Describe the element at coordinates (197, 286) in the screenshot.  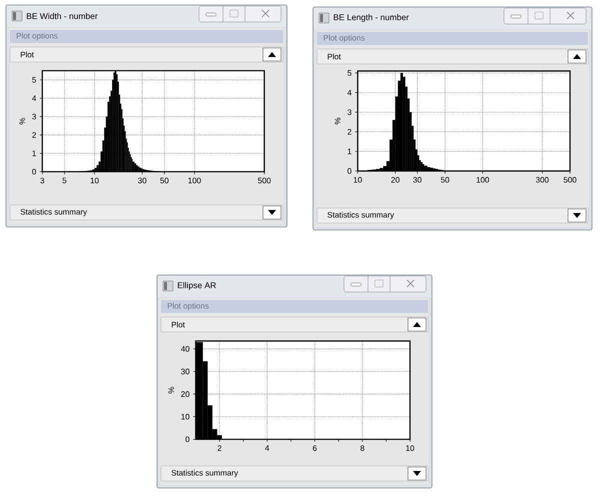
I see `chart-title: Ellipse AR` at that location.